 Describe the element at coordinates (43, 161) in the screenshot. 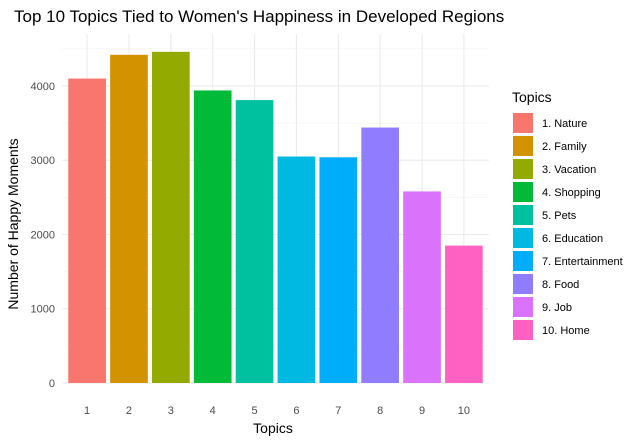

I see `y-tick-label: 3000` at that location.